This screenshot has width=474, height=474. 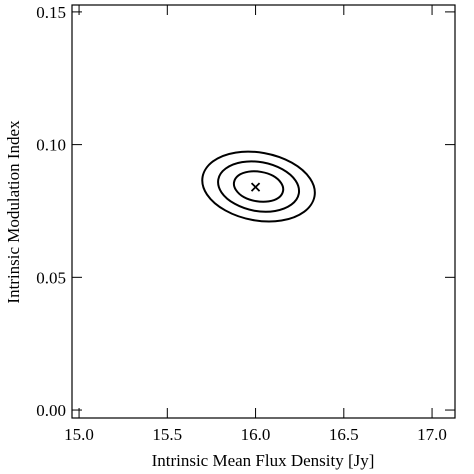 I want to click on y-tick-label: 0.05, so click(x=51, y=277).